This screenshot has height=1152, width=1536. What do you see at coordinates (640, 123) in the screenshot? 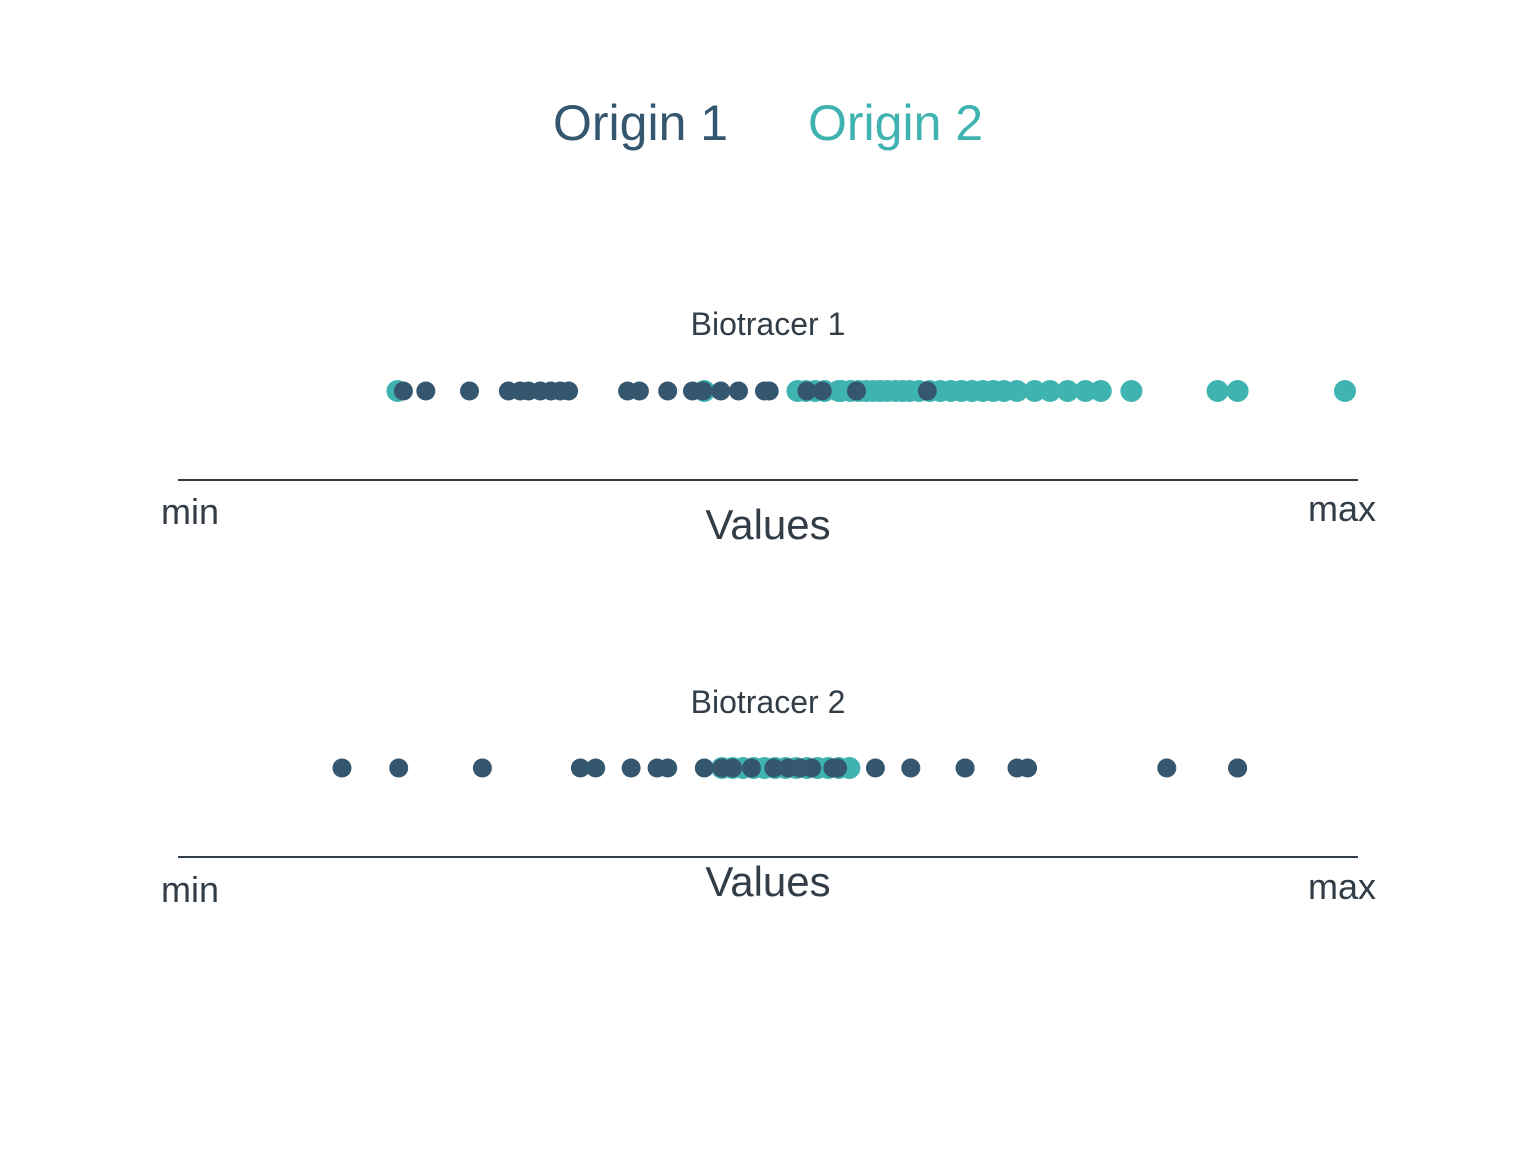
I see `legend-origin-1: Origin 1` at bounding box center [640, 123].